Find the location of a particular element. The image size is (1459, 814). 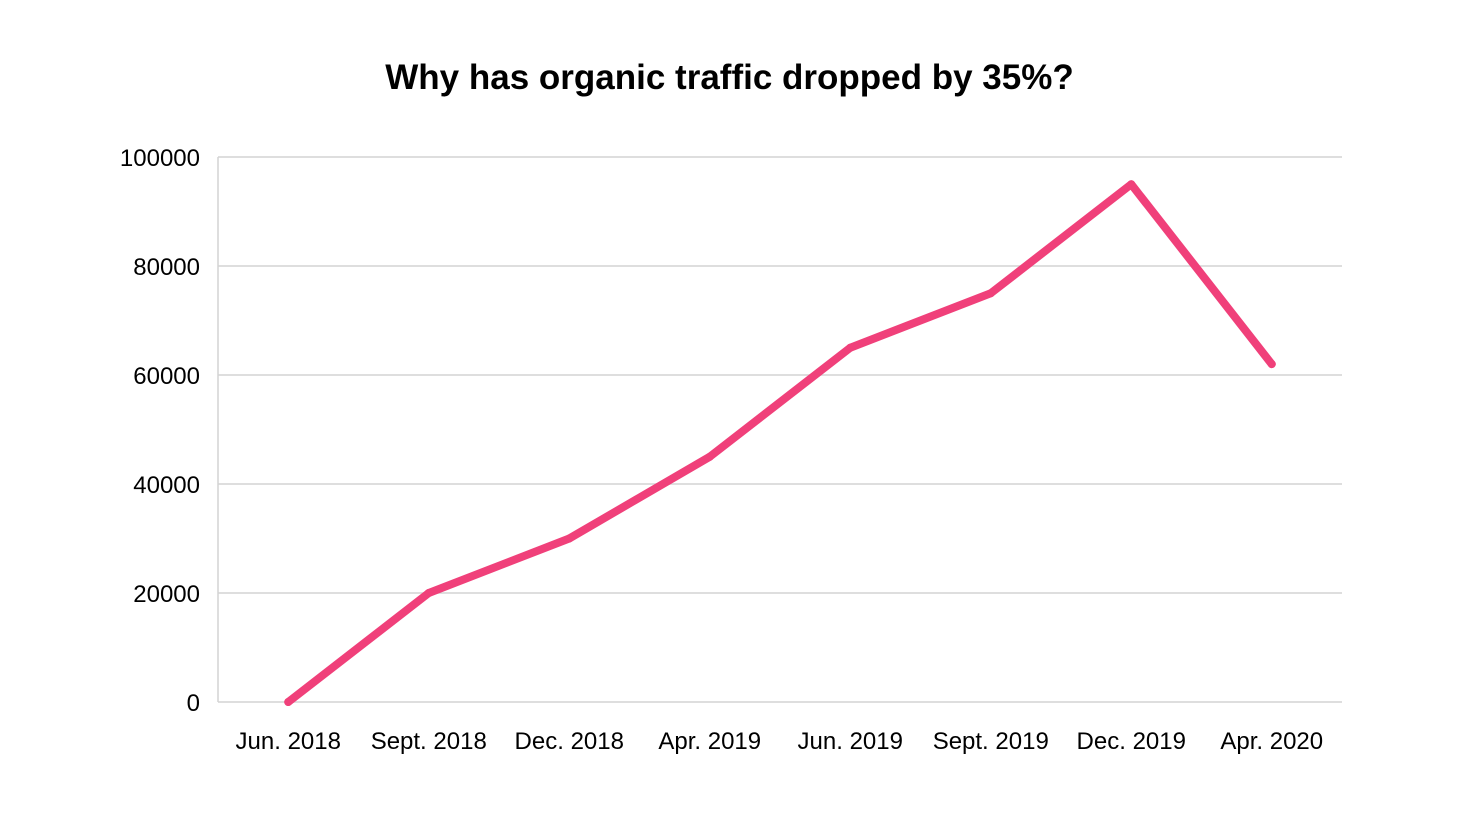

x-tick-label: Sept. 2018 is located at coordinates (429, 741).